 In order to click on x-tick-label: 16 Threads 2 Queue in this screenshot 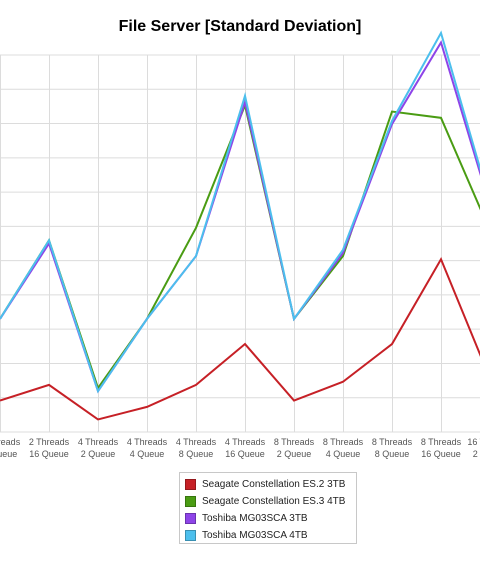, I will do `click(473, 448)`.